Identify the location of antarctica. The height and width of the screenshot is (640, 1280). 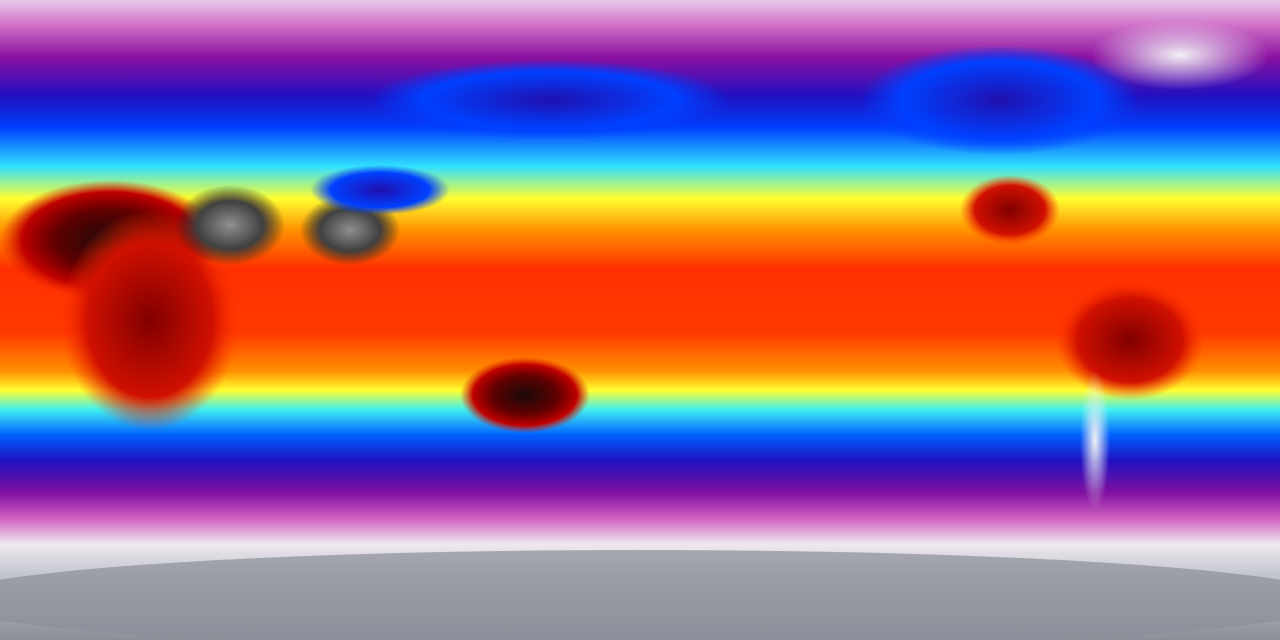
(640, 595).